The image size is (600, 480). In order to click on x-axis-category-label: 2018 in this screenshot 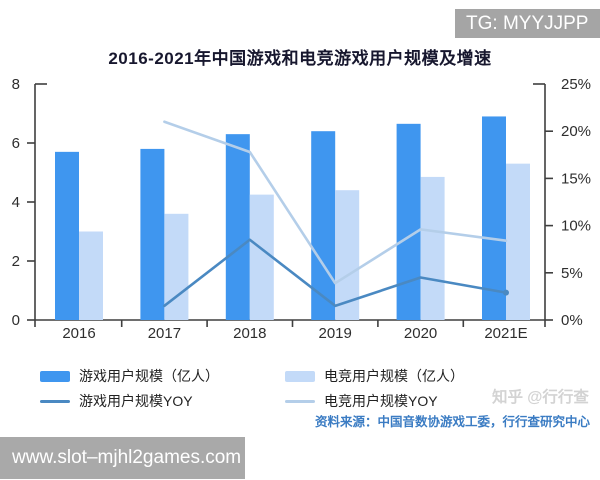, I will do `click(249, 333)`.